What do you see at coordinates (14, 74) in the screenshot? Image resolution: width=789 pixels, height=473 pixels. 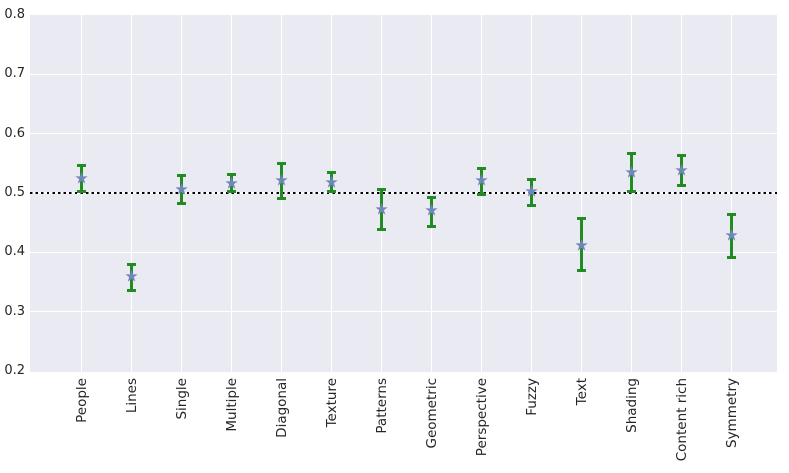 I see `y-tick-label: 0.7` at bounding box center [14, 74].